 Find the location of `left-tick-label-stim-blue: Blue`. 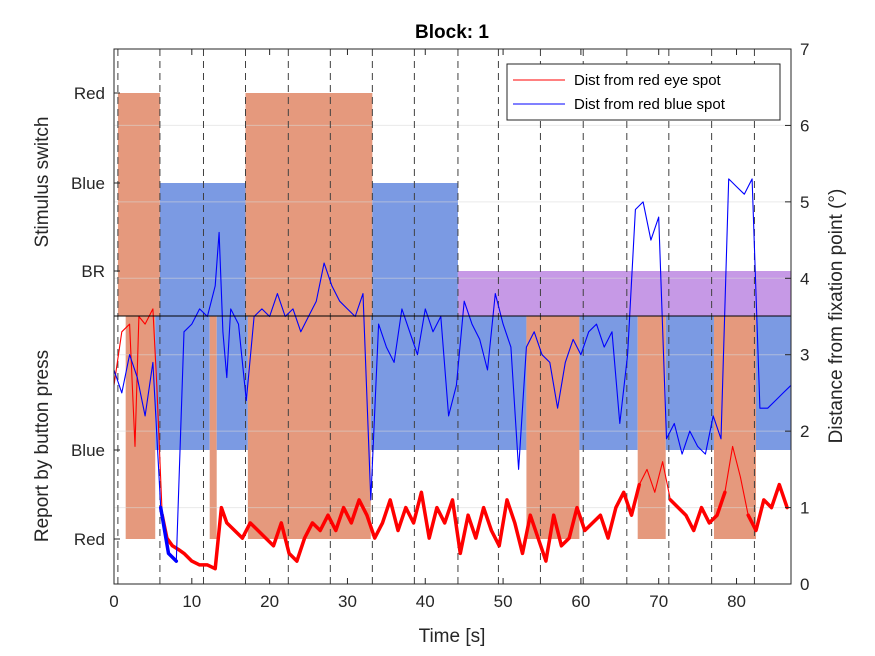

left-tick-label-stim-blue: Blue is located at coordinates (88, 183).